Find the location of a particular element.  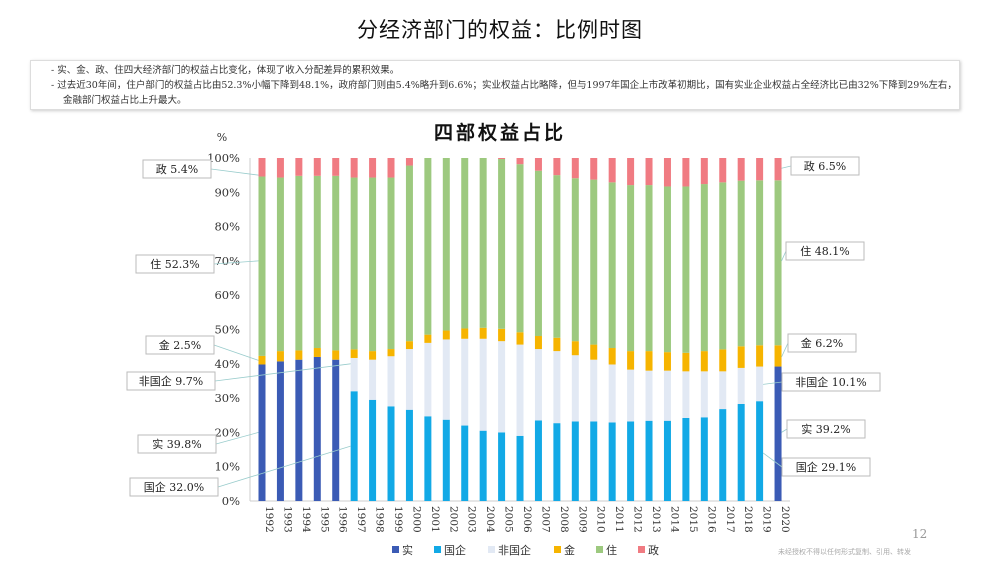

bar-segment-国企-2011 is located at coordinates (612, 461).